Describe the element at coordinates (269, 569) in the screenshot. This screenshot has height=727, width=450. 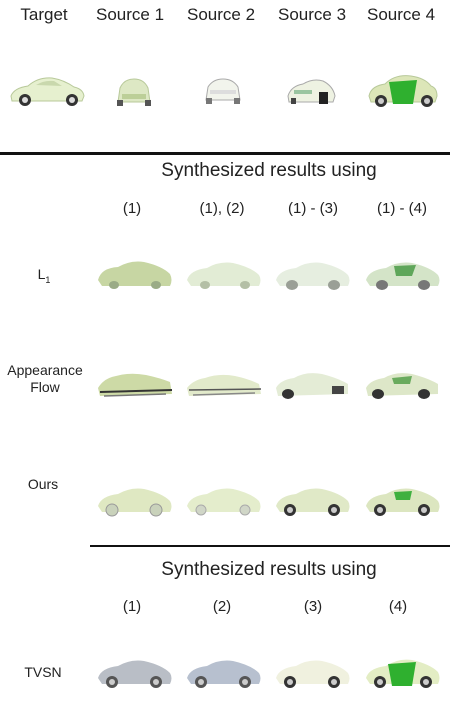
I see `section-2-title: Synthesized results using` at that location.